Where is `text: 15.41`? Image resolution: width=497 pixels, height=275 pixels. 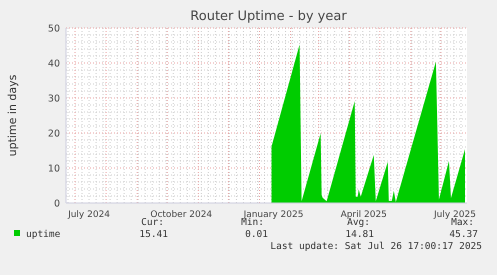 text: 15.41 is located at coordinates (153, 234).